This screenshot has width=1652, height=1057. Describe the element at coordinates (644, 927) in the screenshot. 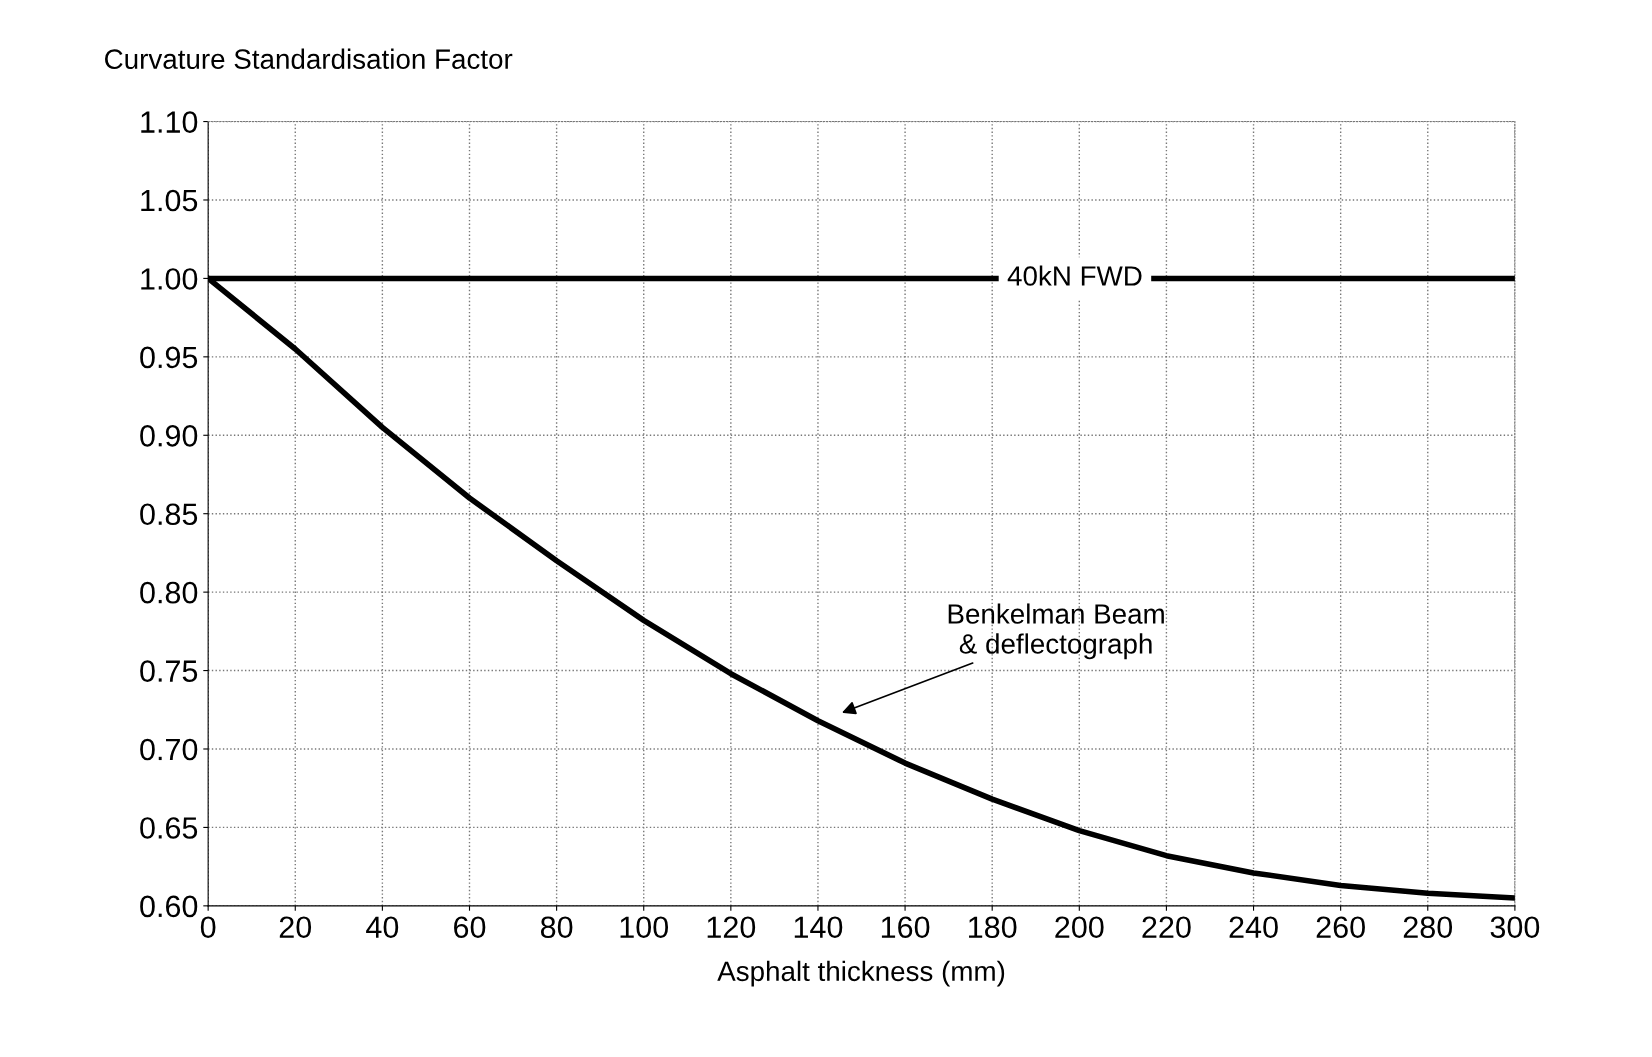

I see `x-tick-label: 100` at that location.